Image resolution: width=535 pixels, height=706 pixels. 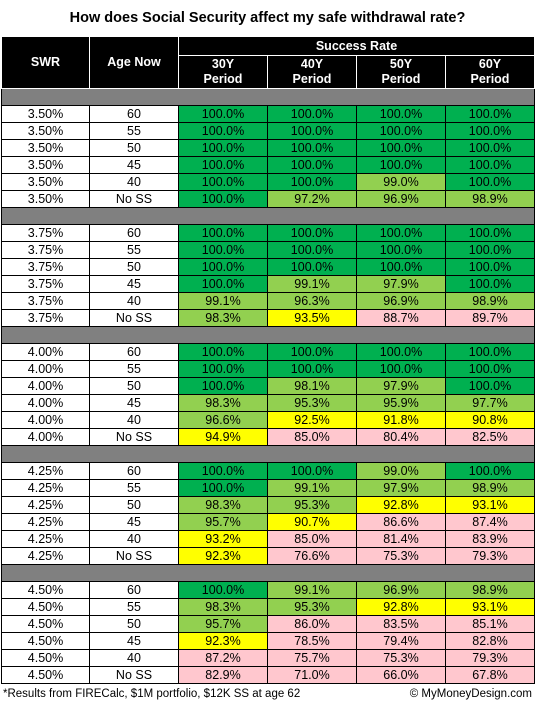 What do you see at coordinates (223, 539) in the screenshot?
I see `success-rate-cell: 93.2%` at bounding box center [223, 539].